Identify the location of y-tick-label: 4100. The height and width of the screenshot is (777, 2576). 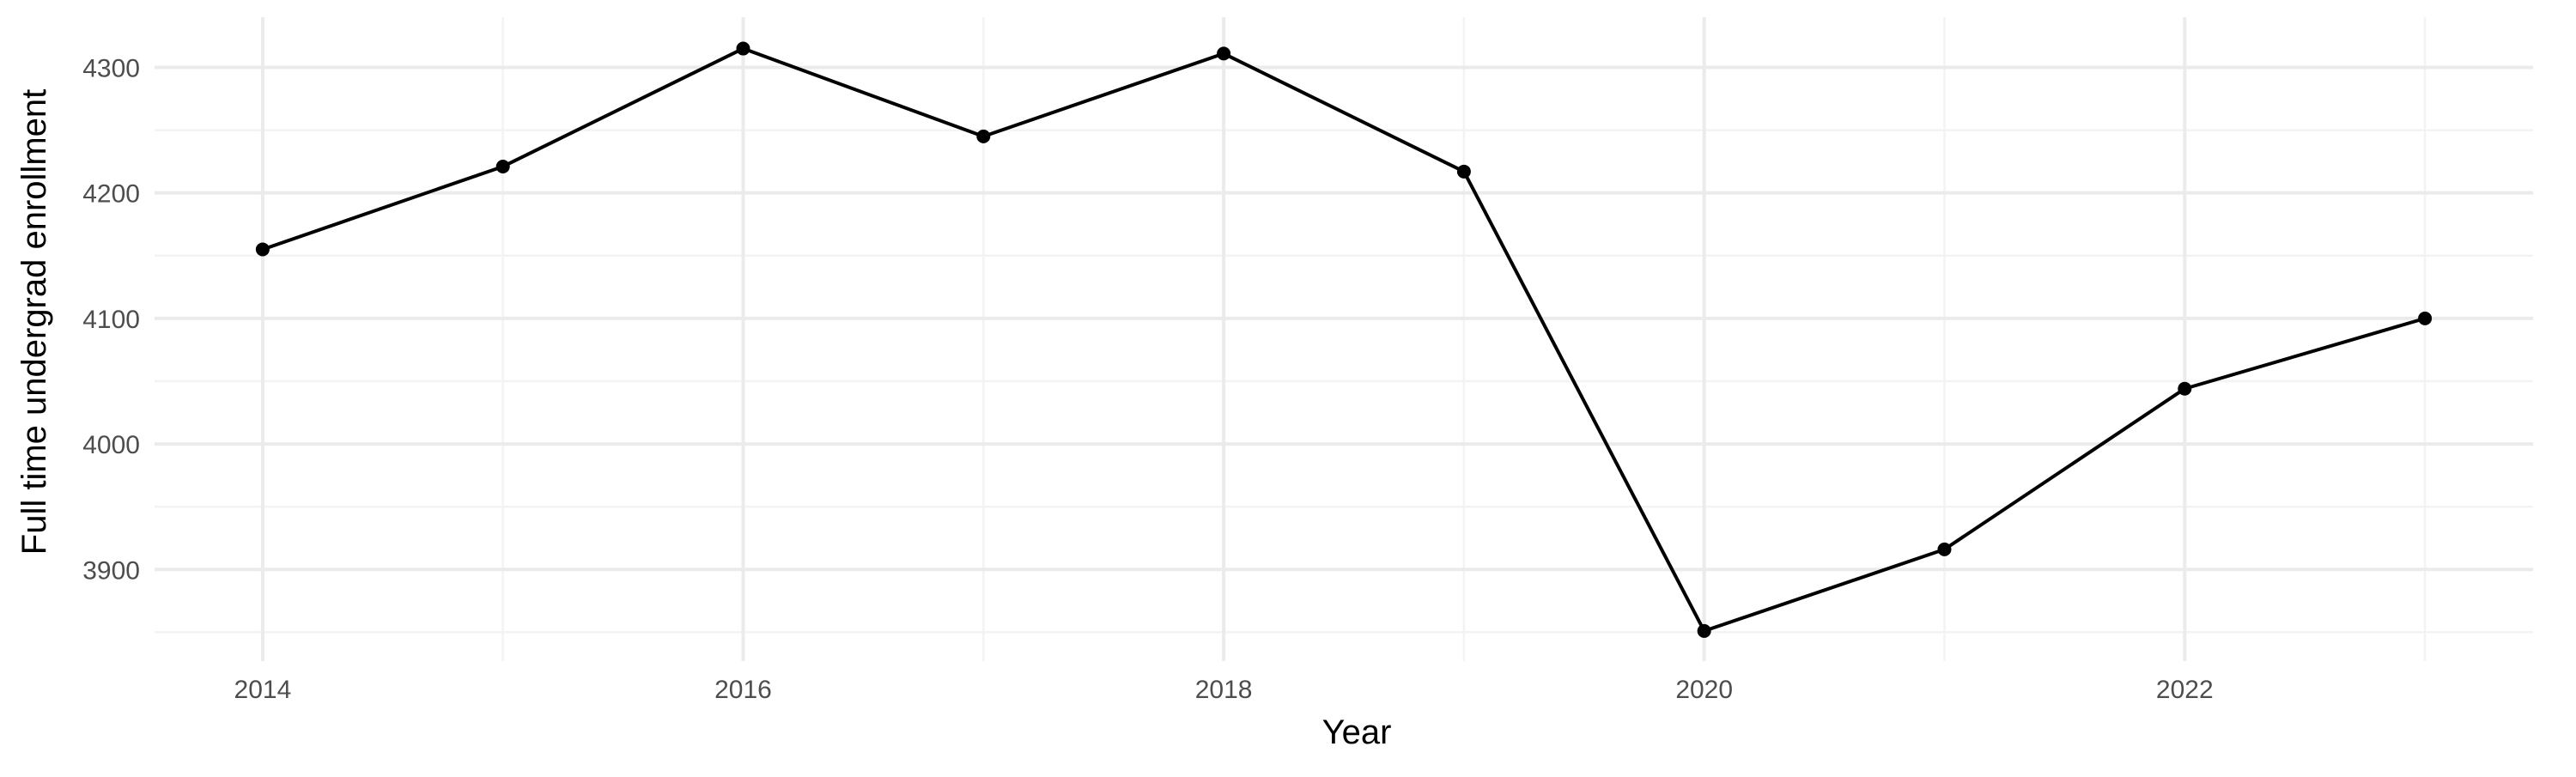
(111, 320).